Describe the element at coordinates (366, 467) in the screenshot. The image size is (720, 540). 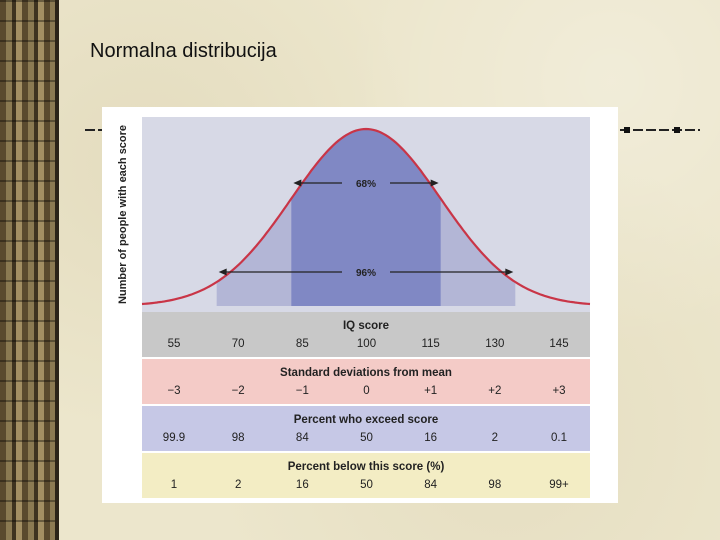
I see `band-title-below: Percent below this score (%)` at that location.